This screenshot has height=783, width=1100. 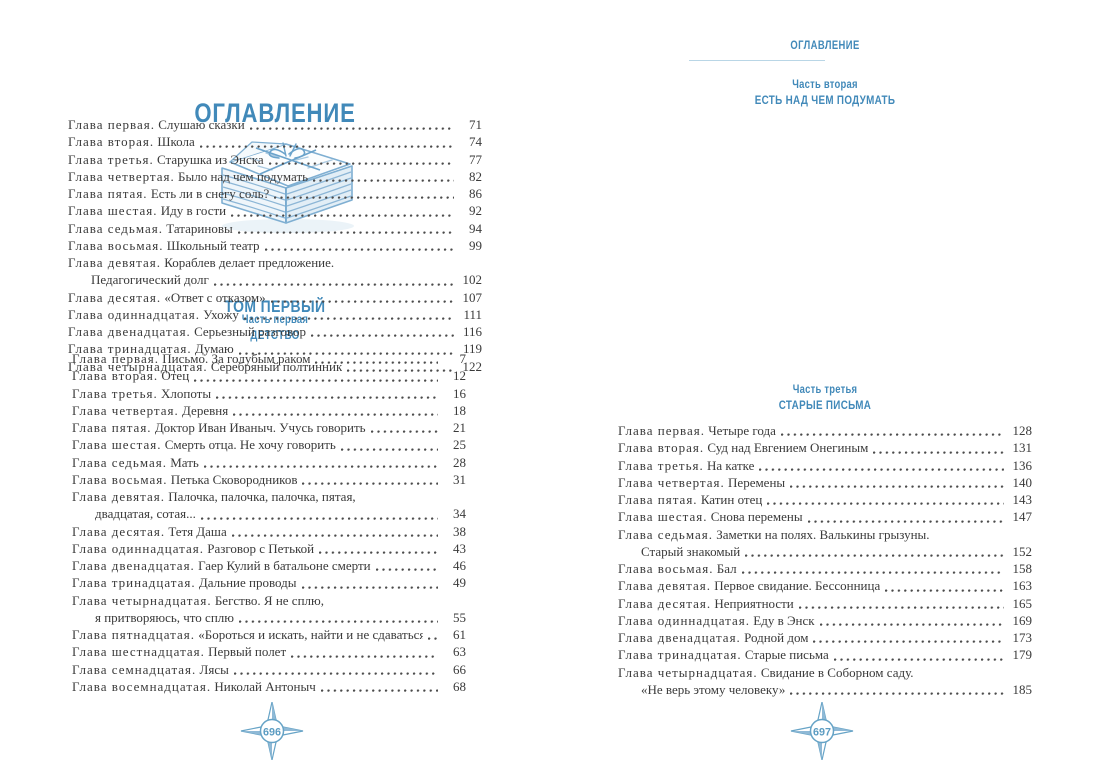 What do you see at coordinates (825, 516) in the screenshot?
I see `toc-entry-line: Глава шестая. Снова перемены 147` at bounding box center [825, 516].